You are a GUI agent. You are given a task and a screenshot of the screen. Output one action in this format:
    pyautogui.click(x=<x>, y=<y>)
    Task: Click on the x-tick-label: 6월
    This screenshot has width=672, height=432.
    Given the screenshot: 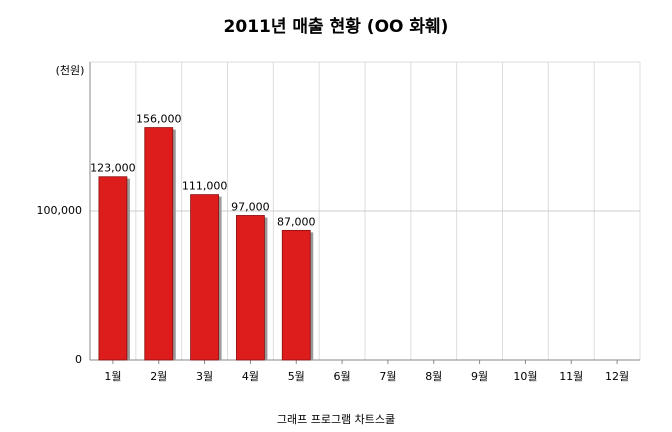 What is the action you would take?
    pyautogui.click(x=342, y=376)
    